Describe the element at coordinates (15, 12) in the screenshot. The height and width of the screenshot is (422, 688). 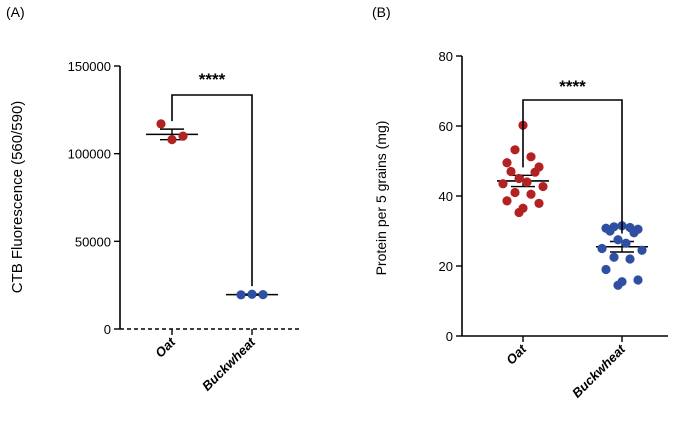
I see `panel-a-label: (A)` at that location.